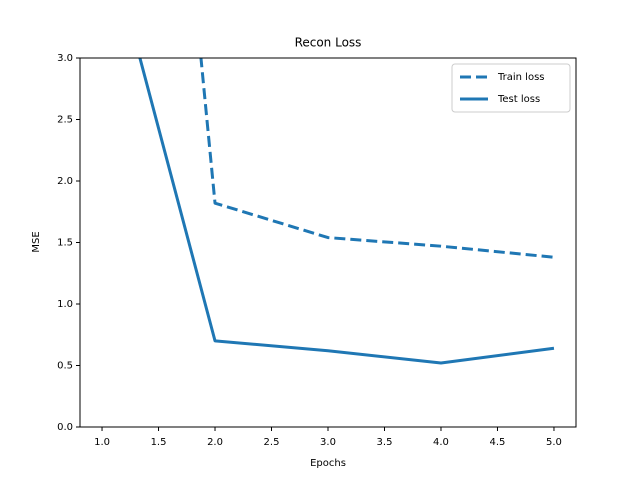  What do you see at coordinates (65, 58) in the screenshot?
I see `y-tick-label: 3.0` at bounding box center [65, 58].